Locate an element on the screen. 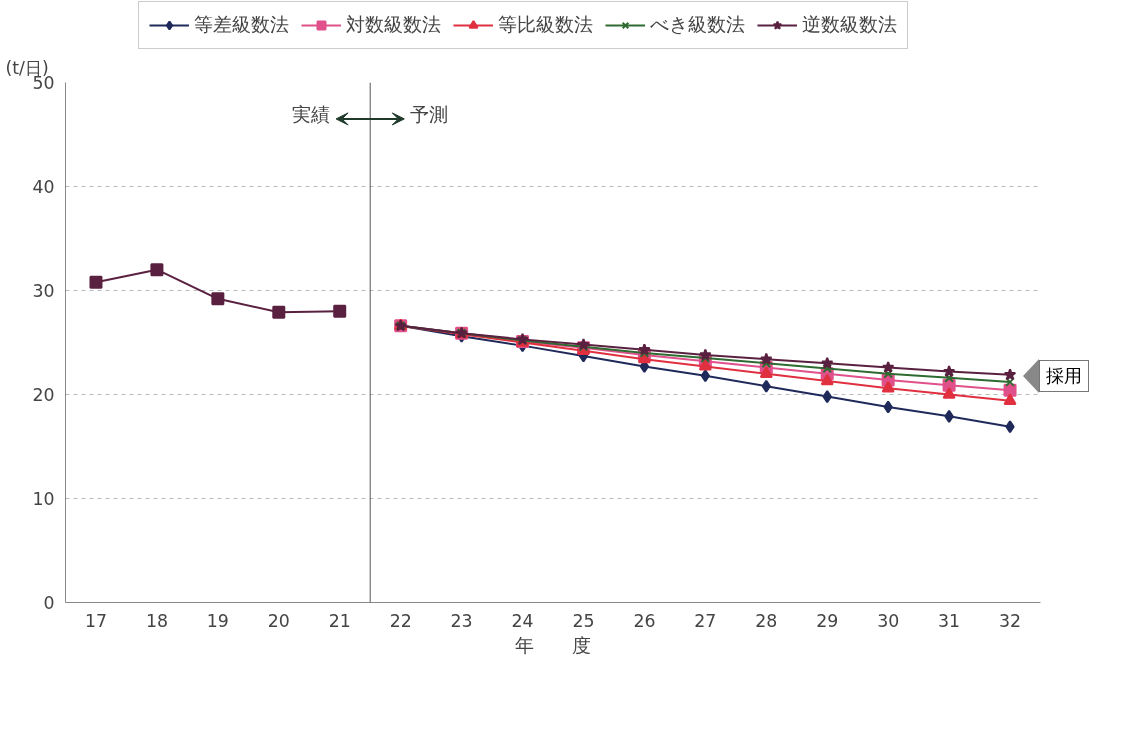 The image size is (1140, 742). legend-label: 対数級数法 is located at coordinates (393, 25).